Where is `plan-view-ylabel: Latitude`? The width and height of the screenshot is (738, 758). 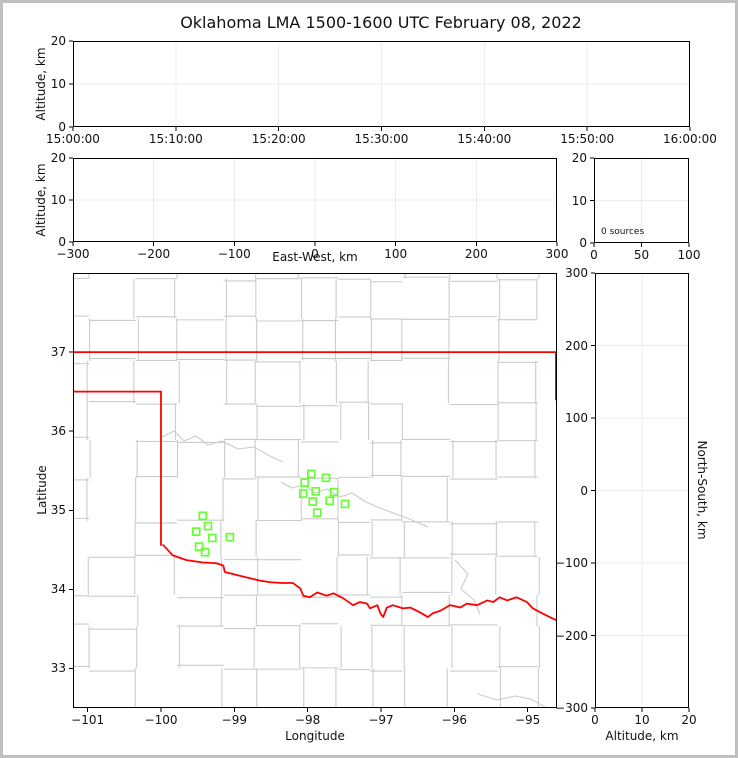 plan-view-ylabel: Latitude is located at coordinates (42, 490).